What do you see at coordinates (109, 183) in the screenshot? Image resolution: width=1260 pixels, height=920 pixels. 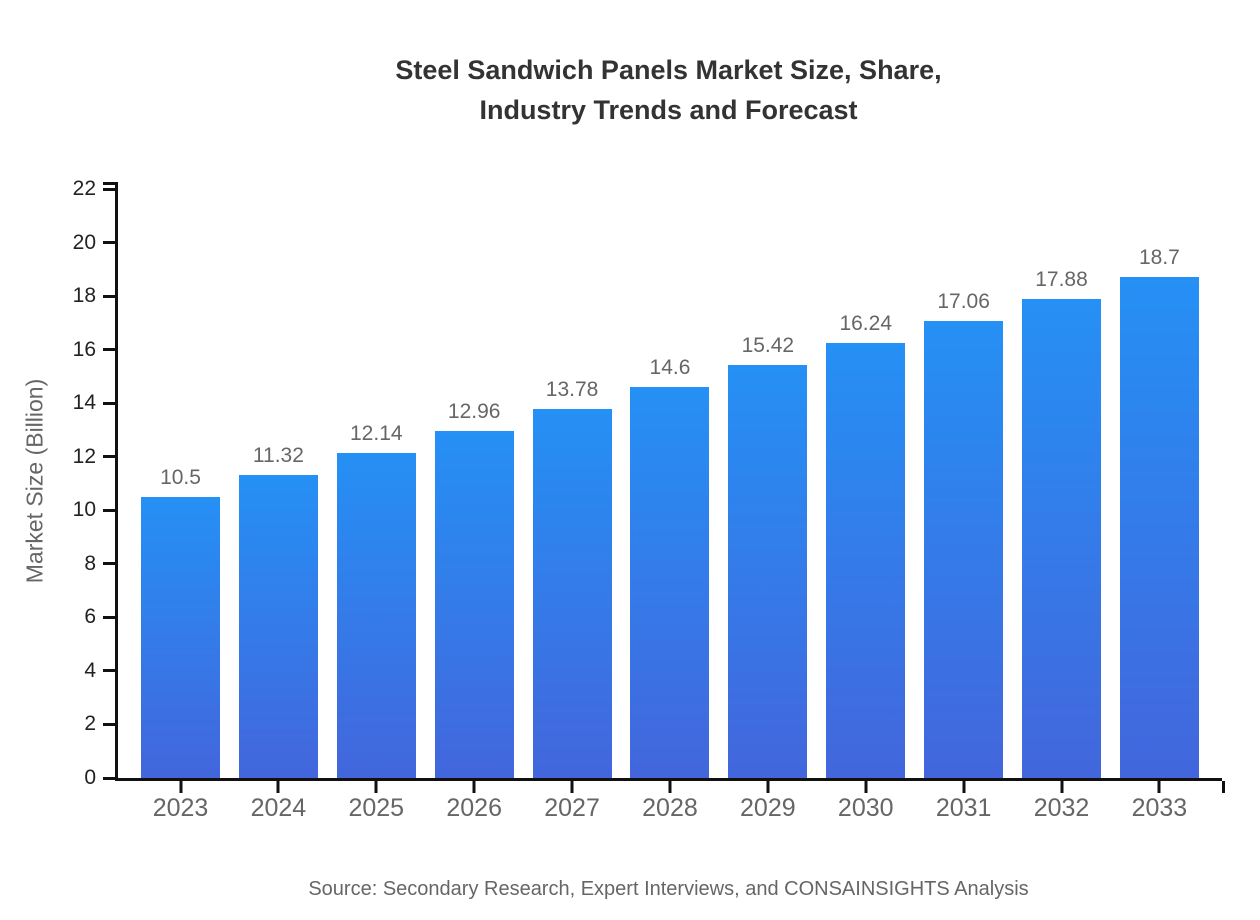 I see `y-axis-endcap` at bounding box center [109, 183].